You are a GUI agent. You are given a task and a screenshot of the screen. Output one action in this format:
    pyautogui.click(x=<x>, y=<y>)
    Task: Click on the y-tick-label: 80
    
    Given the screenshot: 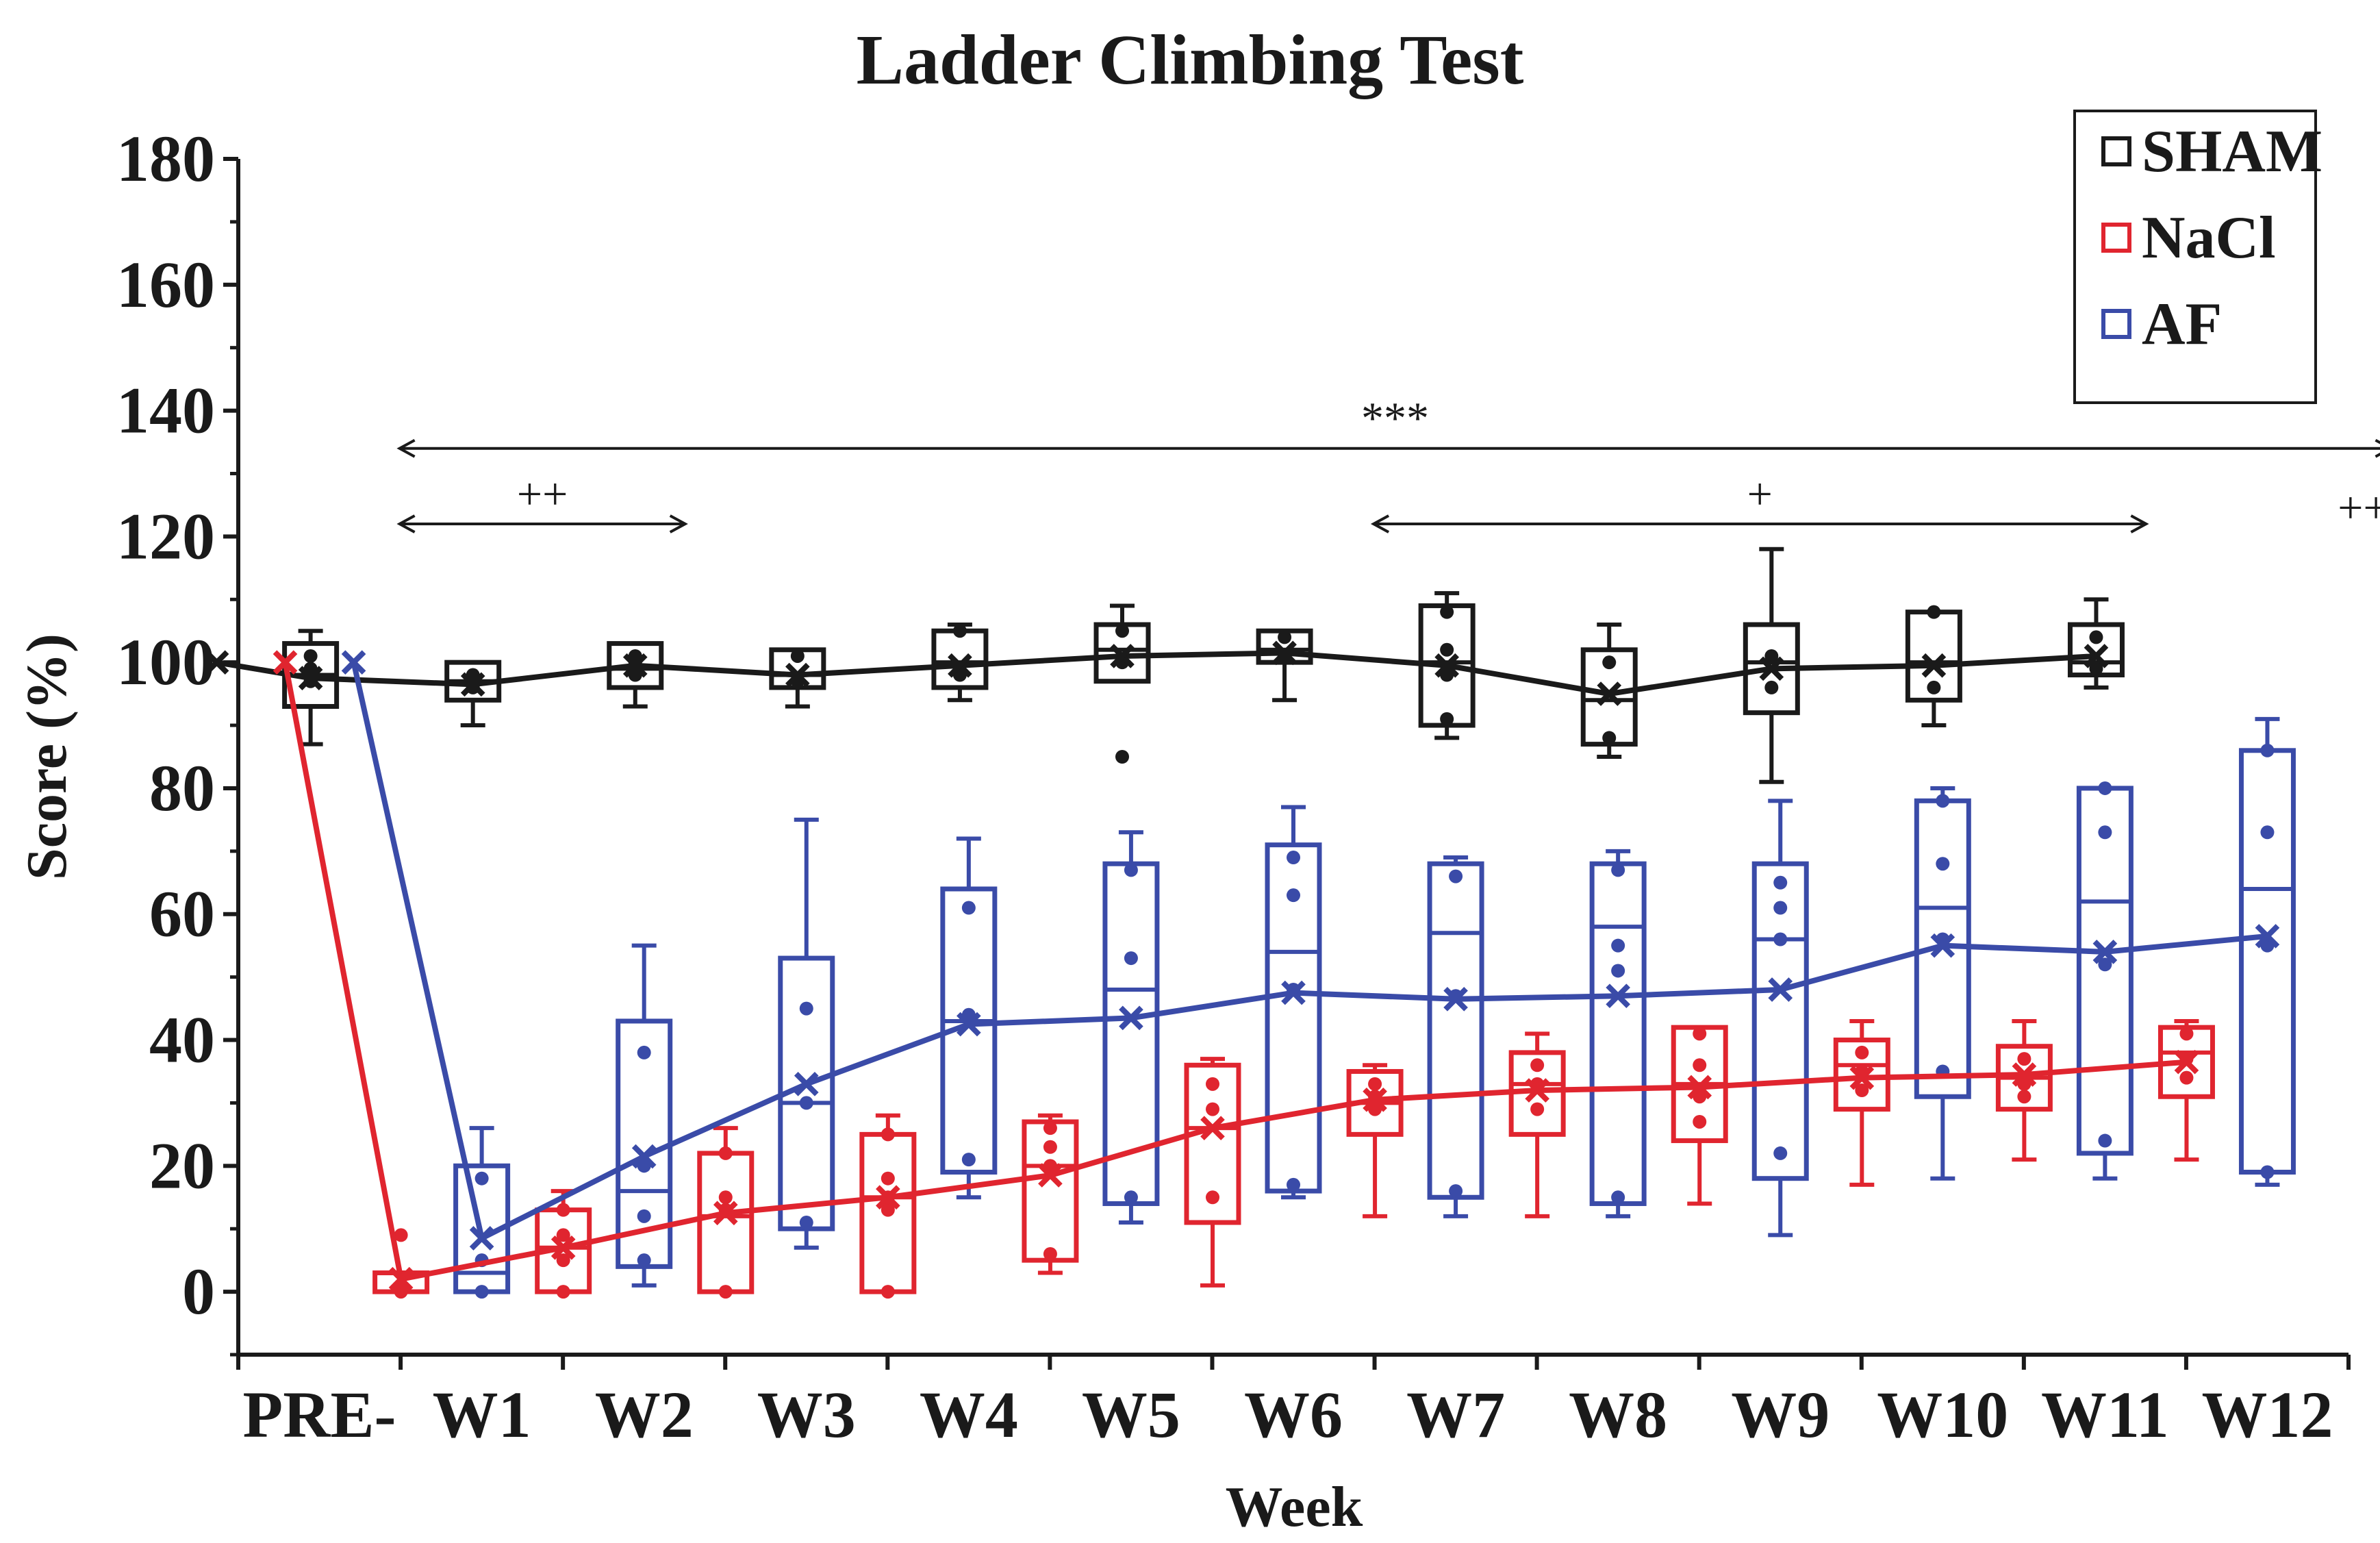 What is the action you would take?
    pyautogui.click(x=182, y=788)
    